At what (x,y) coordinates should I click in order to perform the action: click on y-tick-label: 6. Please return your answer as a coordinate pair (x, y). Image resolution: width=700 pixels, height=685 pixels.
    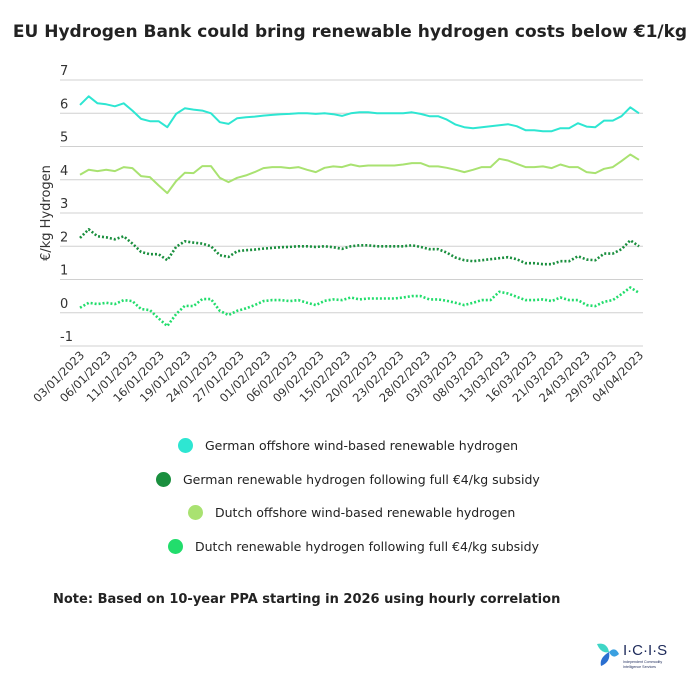
    Looking at the image, I should click on (64, 104).